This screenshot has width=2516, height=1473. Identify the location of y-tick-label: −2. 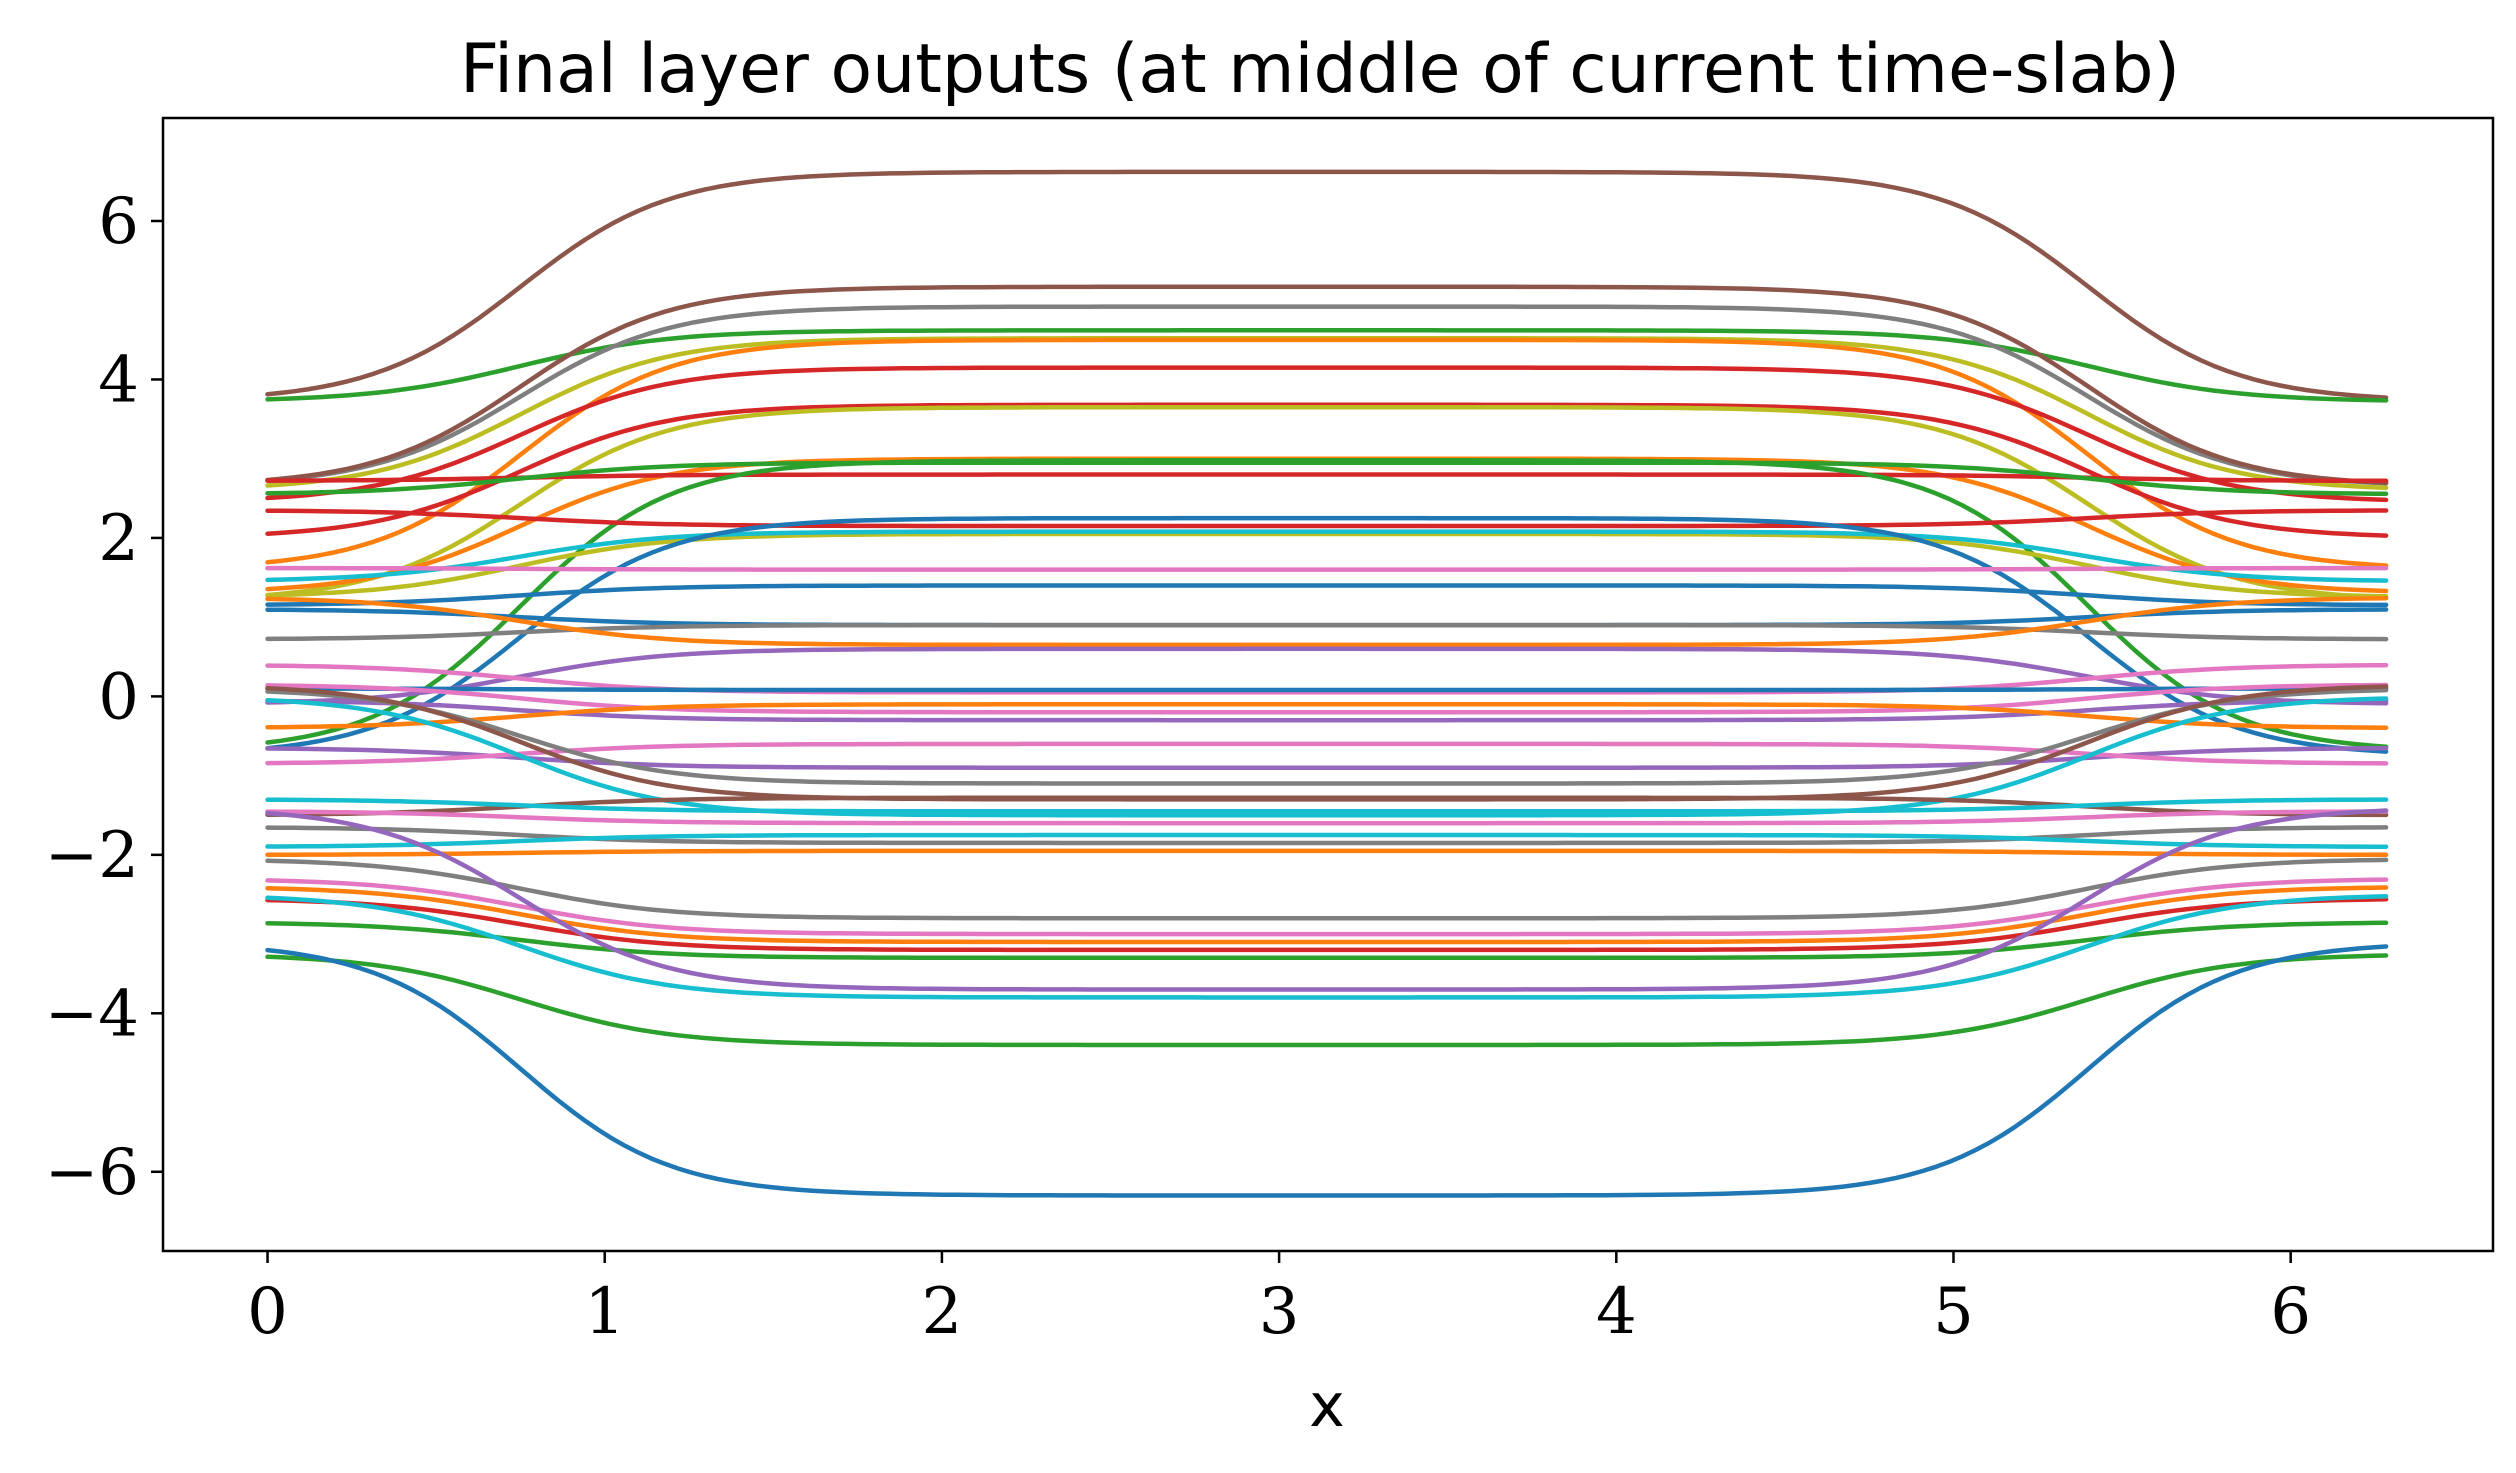
(92, 856).